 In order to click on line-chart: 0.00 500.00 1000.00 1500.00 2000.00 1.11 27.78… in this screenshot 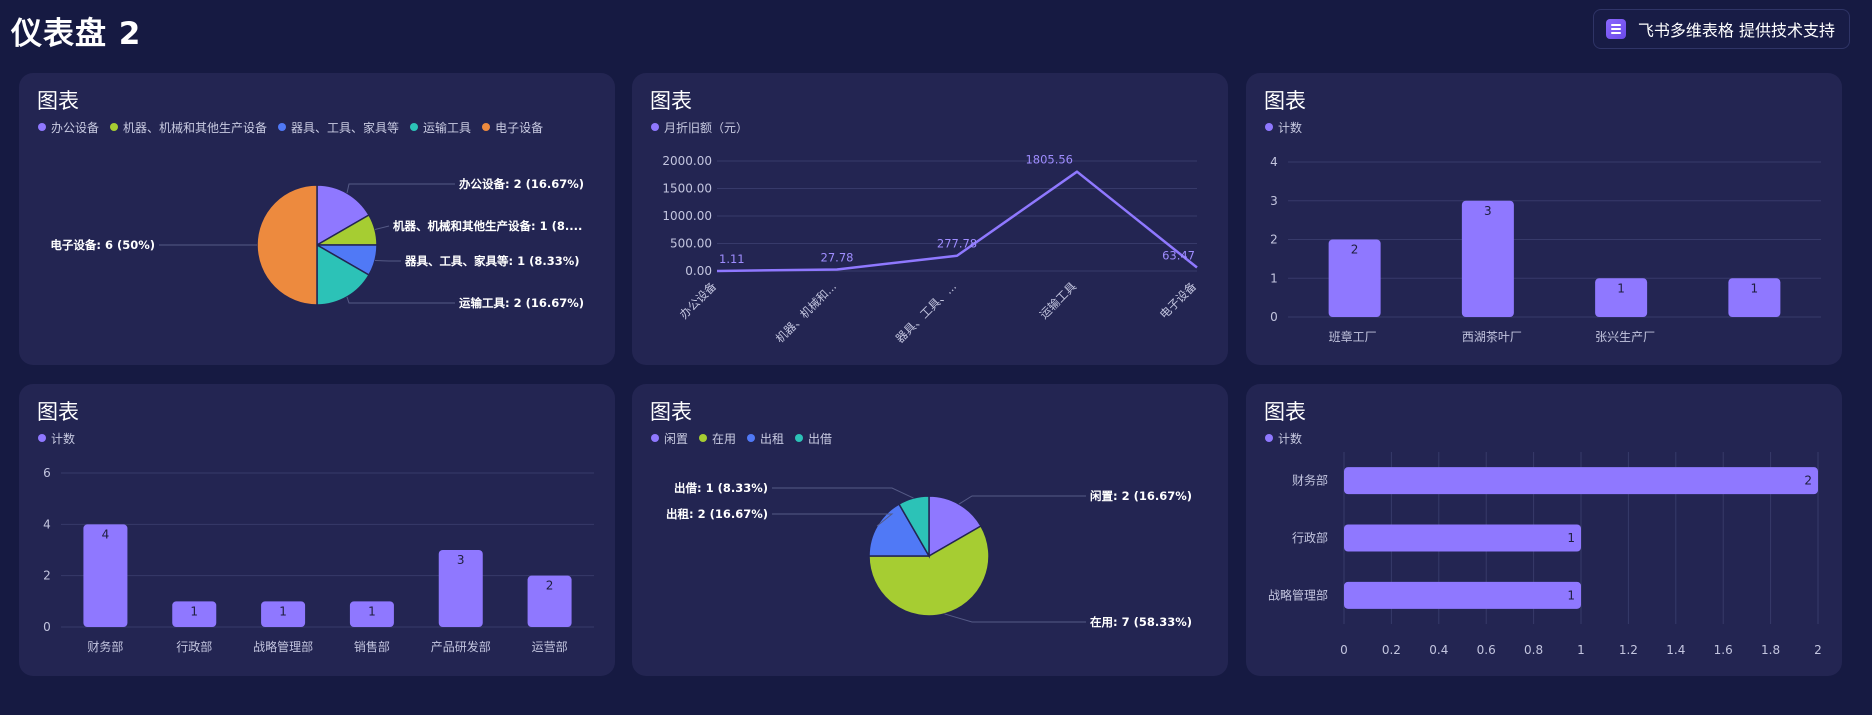, I will do `click(930, 249)`.